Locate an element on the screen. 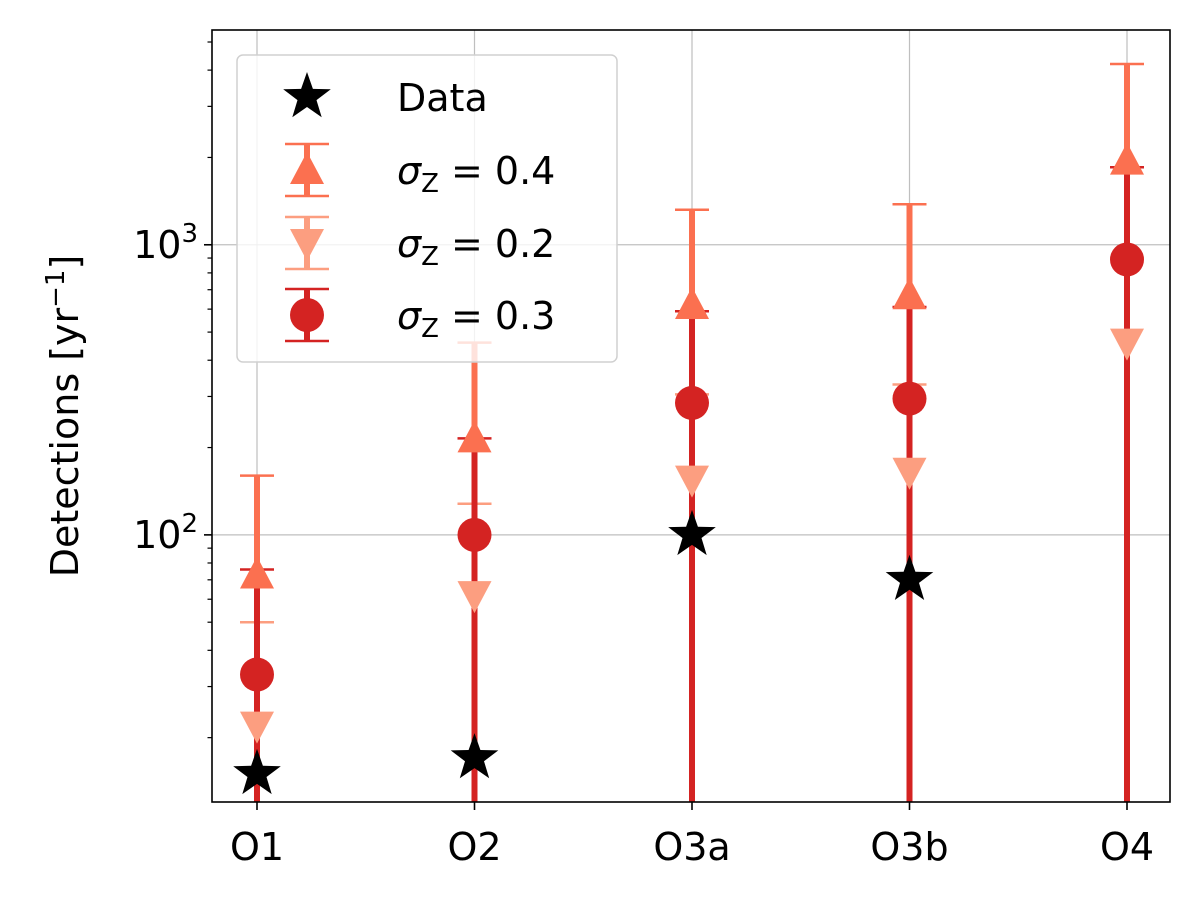 This screenshot has height=900, width=1200. y-axis-label-base: Detections [yr is located at coordinates (65, 442).